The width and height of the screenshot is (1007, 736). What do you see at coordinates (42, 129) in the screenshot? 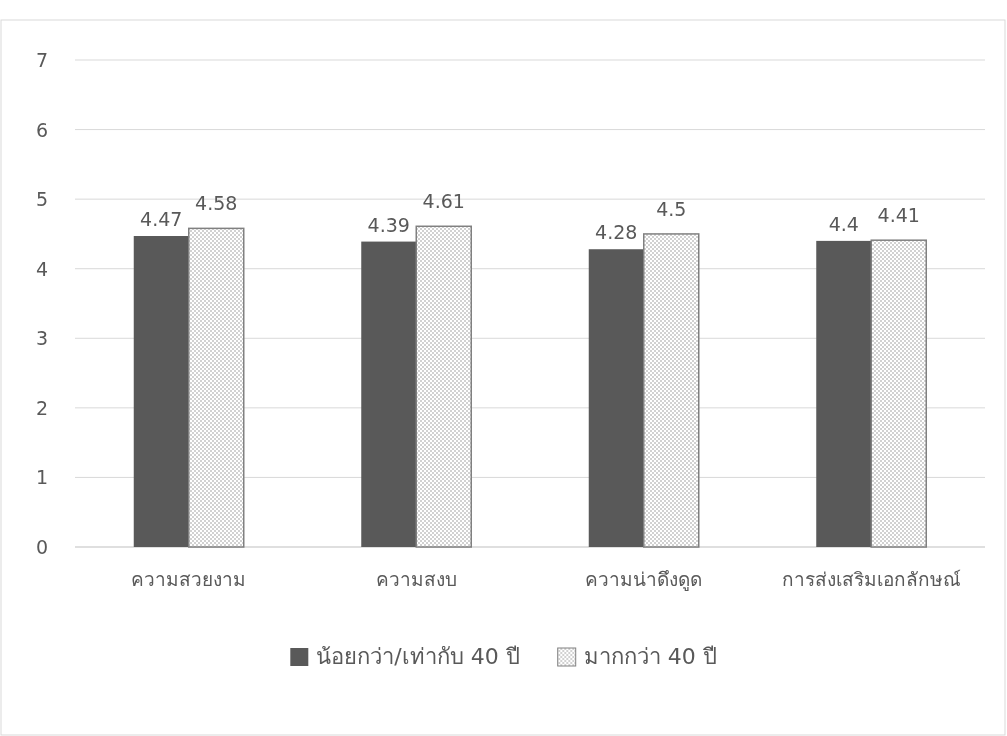
I see `y-tick-label: 6` at bounding box center [42, 129].